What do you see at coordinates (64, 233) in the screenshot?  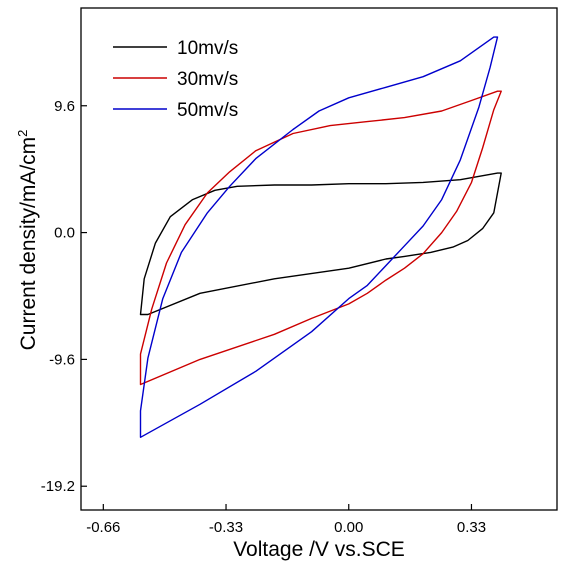 I see `y-tick-label: 0.0` at bounding box center [64, 233].